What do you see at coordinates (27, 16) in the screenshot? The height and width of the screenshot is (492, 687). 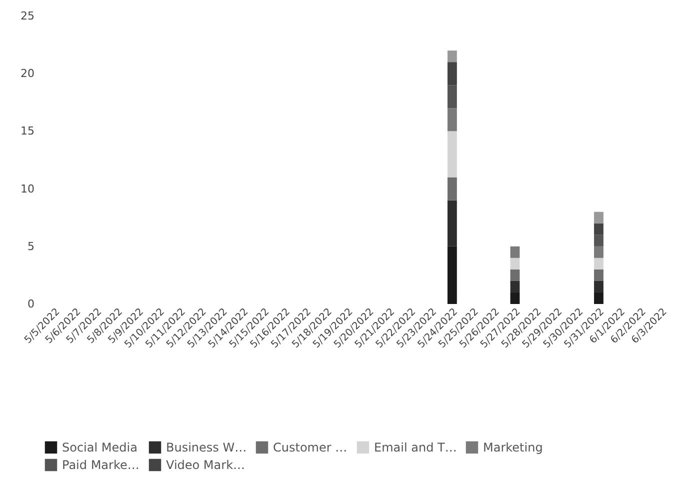 I see `y-tick-label: 25` at bounding box center [27, 16].